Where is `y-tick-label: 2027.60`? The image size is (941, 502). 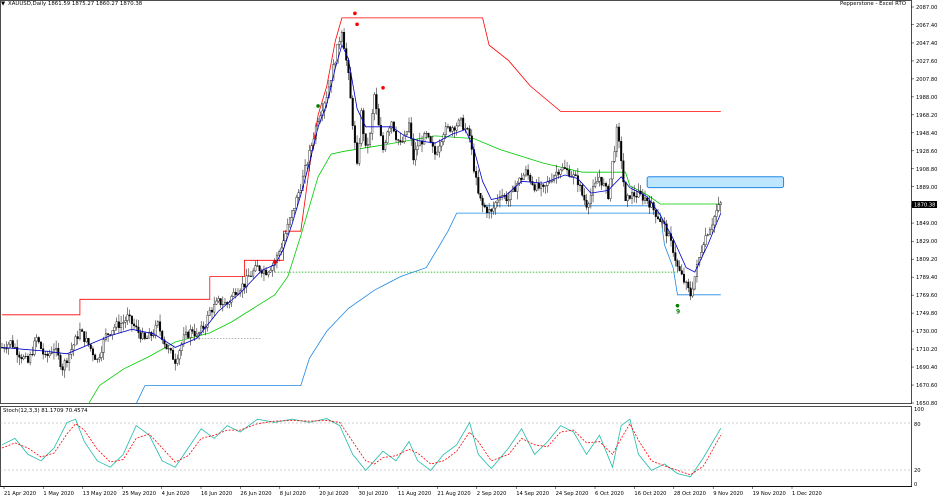 y-tick-label: 2027.60 is located at coordinates (926, 62).